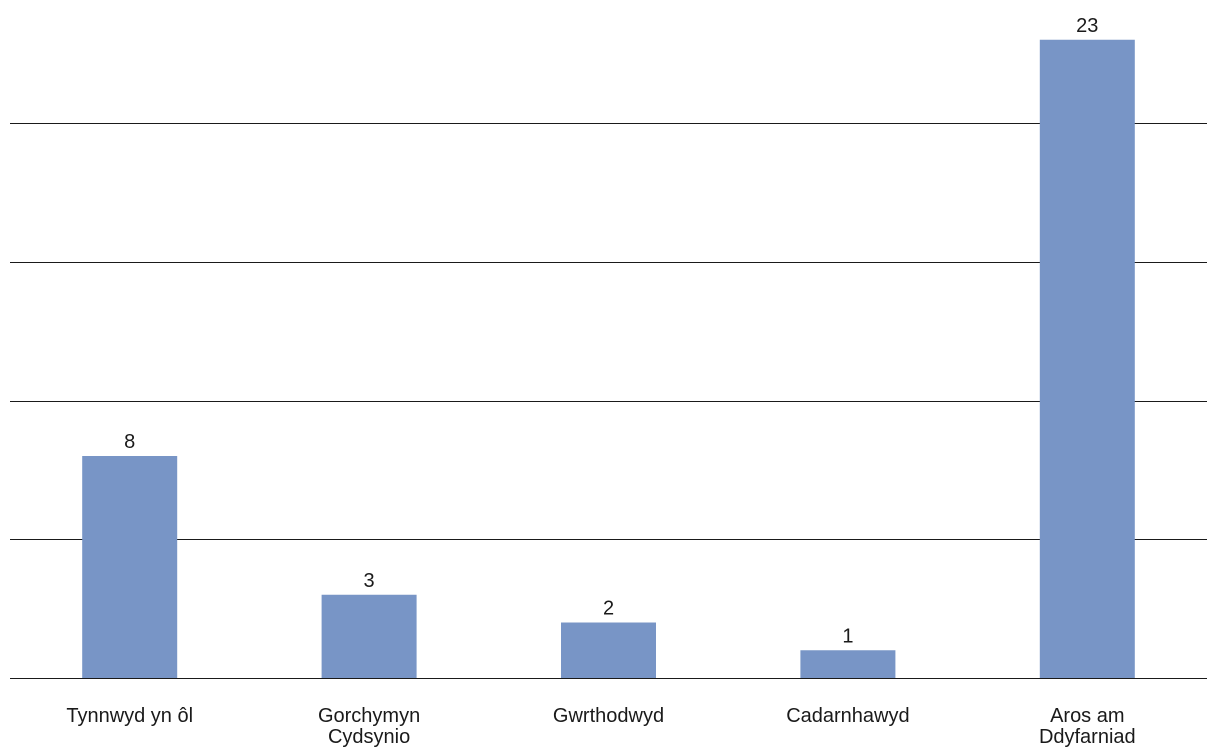 The image size is (1217, 753). I want to click on bar-value-label: 3, so click(369, 581).